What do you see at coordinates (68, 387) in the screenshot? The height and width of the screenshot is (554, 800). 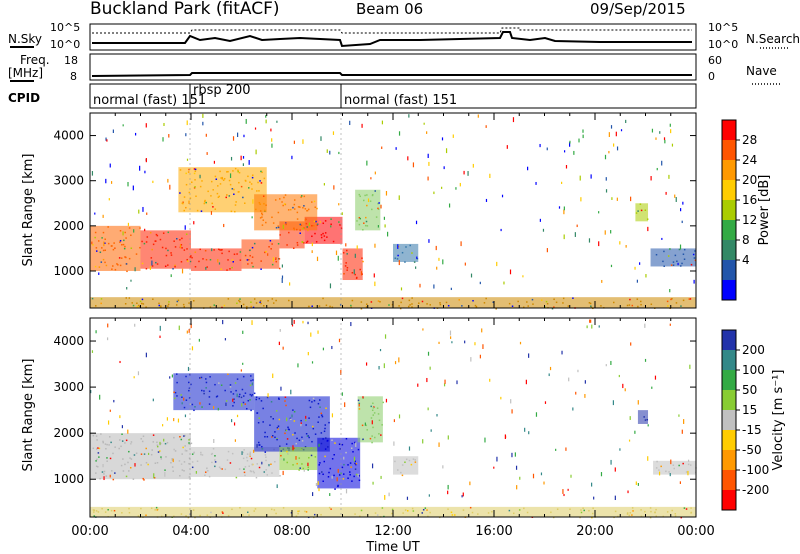 I see `velocity-y-tick-label: 3000` at bounding box center [68, 387].